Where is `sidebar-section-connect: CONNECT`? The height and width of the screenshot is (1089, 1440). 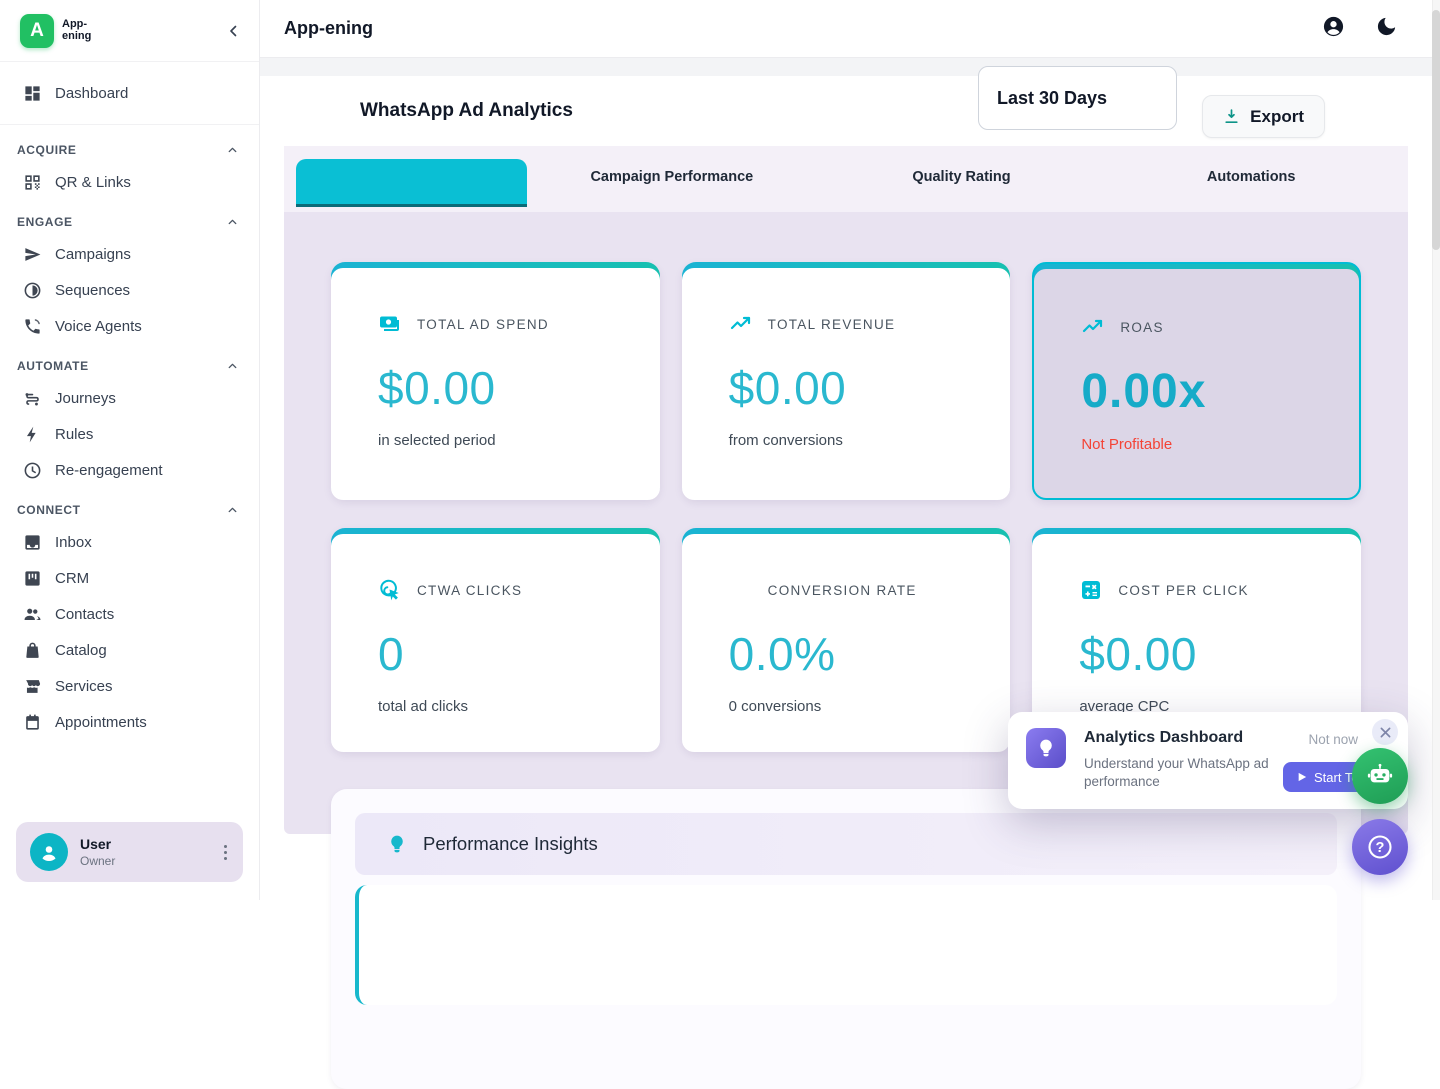
sidebar-section-connect: CONNECT is located at coordinates (129, 510).